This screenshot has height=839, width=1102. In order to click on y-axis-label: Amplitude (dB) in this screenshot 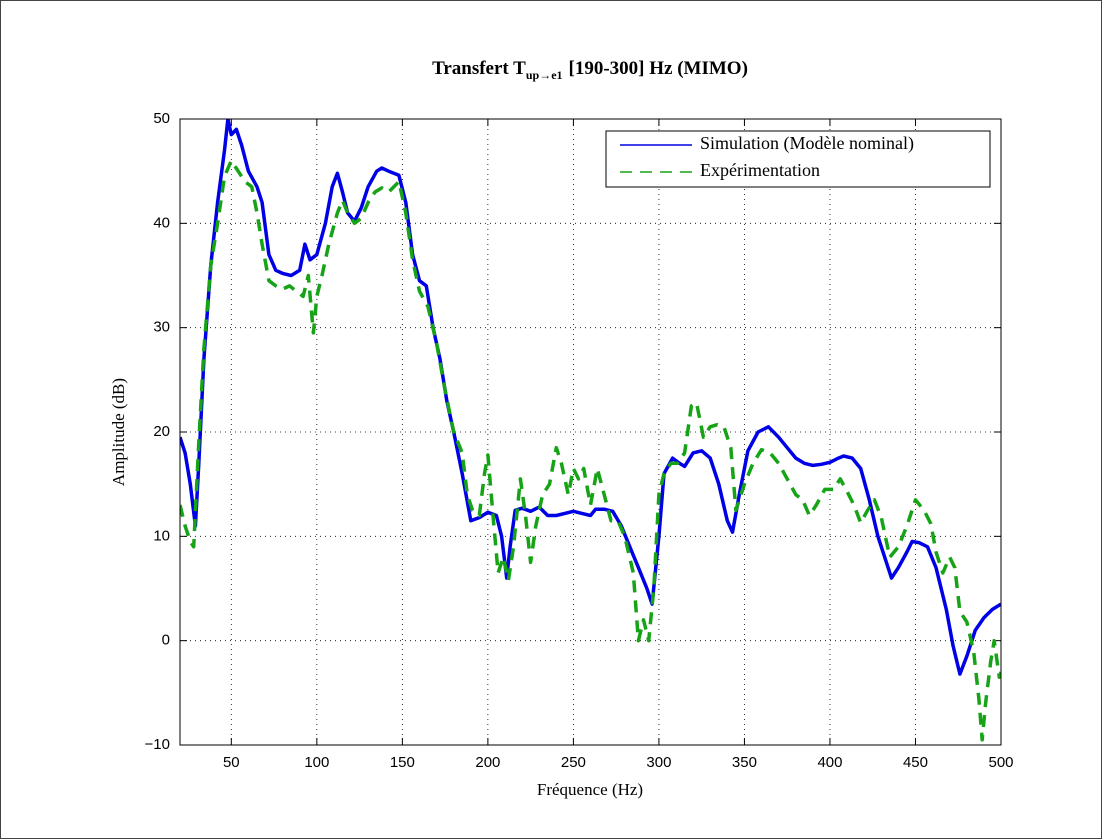, I will do `click(118, 432)`.